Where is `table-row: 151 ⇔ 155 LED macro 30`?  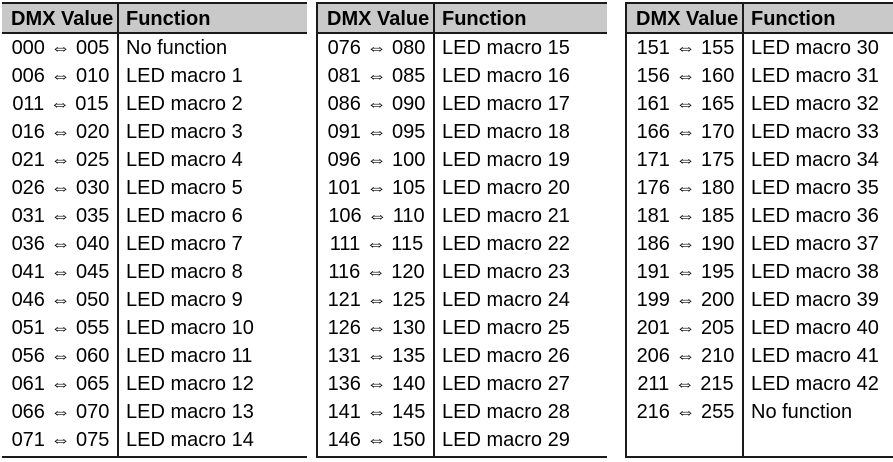 table-row: 151 ⇔ 155 LED macro 30 is located at coordinates (760, 48).